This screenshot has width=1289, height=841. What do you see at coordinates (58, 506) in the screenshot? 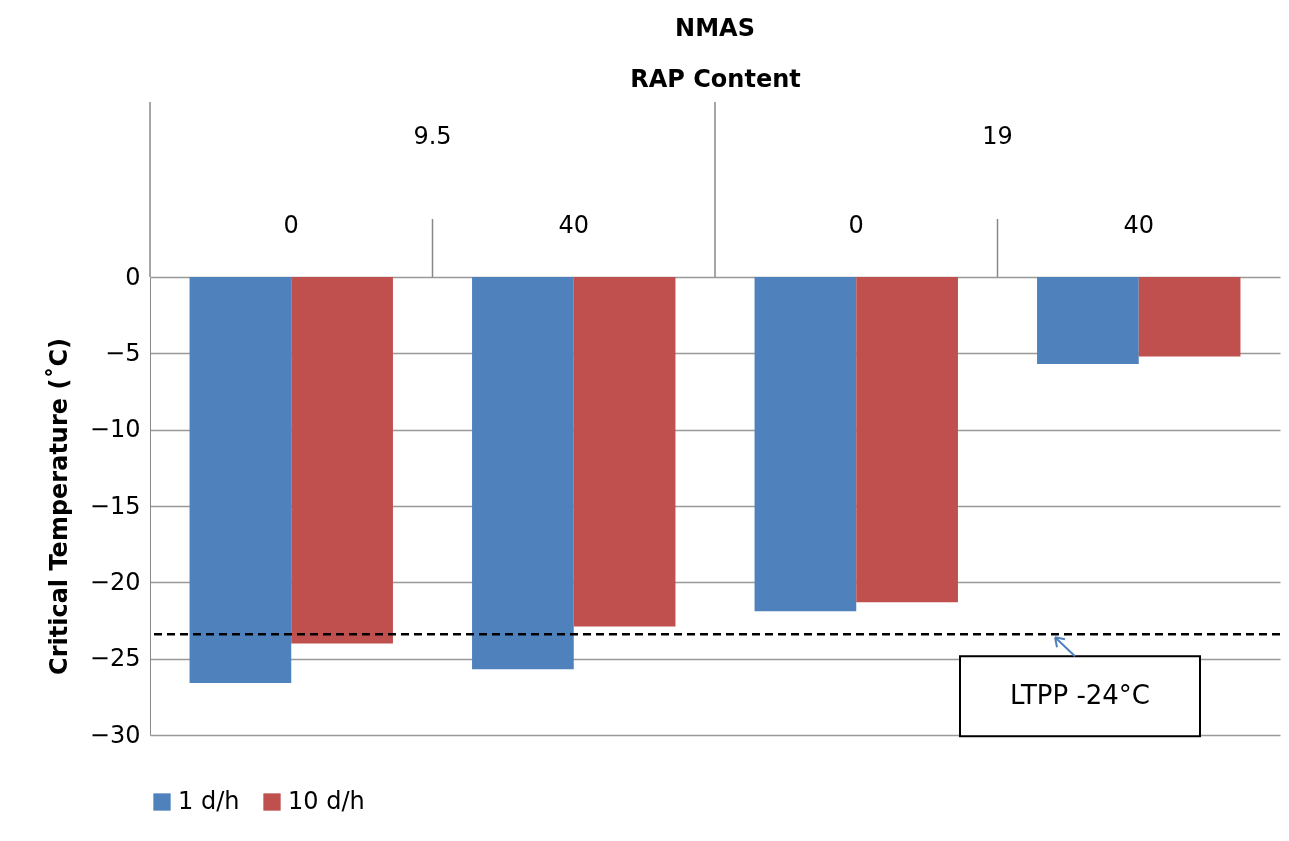
I see `y-axis-title: Critical Temperature (˚C)` at bounding box center [58, 506].